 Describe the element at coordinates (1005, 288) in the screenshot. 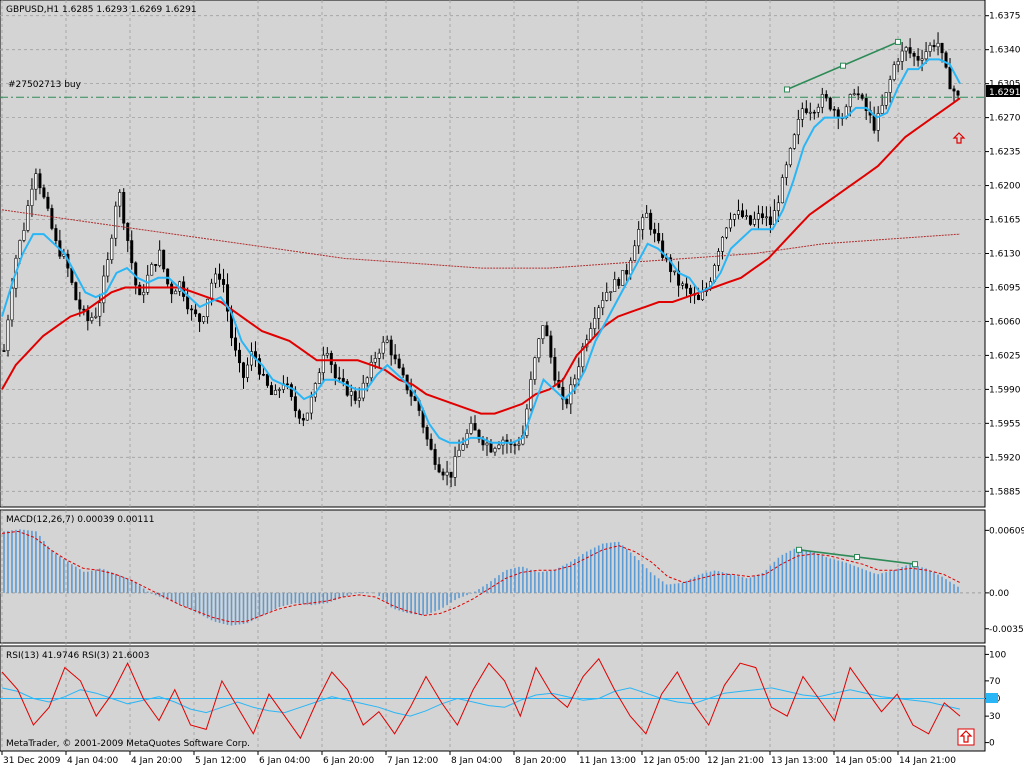

I see `price-tick-label: 1.6095` at that location.